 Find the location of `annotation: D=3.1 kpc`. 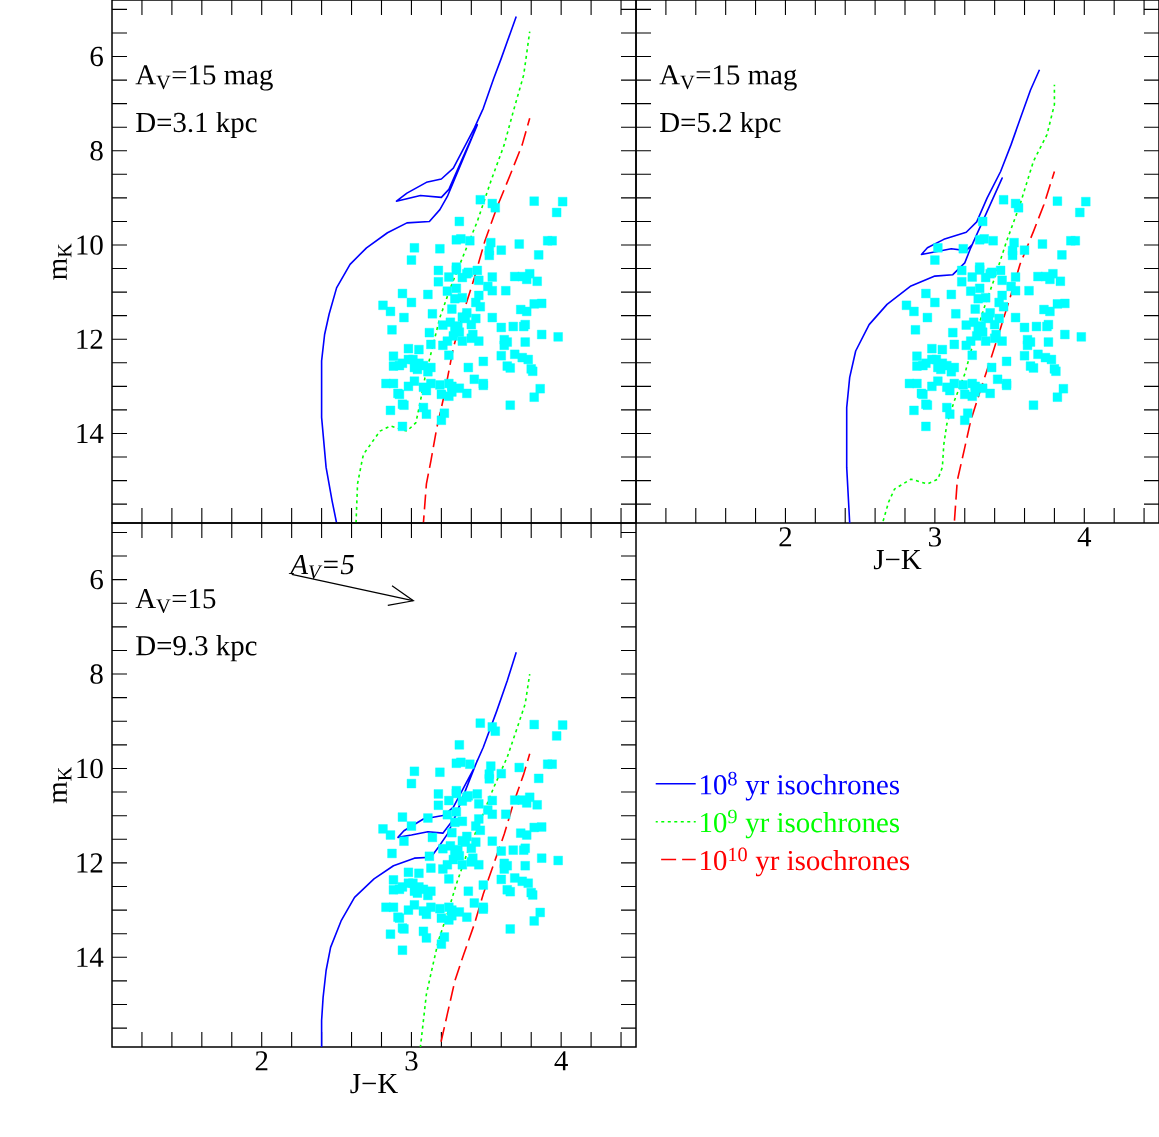

annotation: D=3.1 kpc is located at coordinates (196, 125).